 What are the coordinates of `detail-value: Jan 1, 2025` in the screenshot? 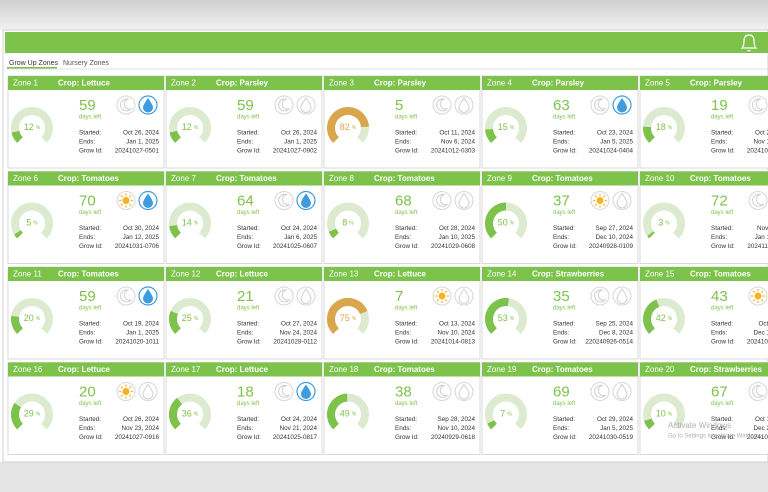 It's located at (142, 142).